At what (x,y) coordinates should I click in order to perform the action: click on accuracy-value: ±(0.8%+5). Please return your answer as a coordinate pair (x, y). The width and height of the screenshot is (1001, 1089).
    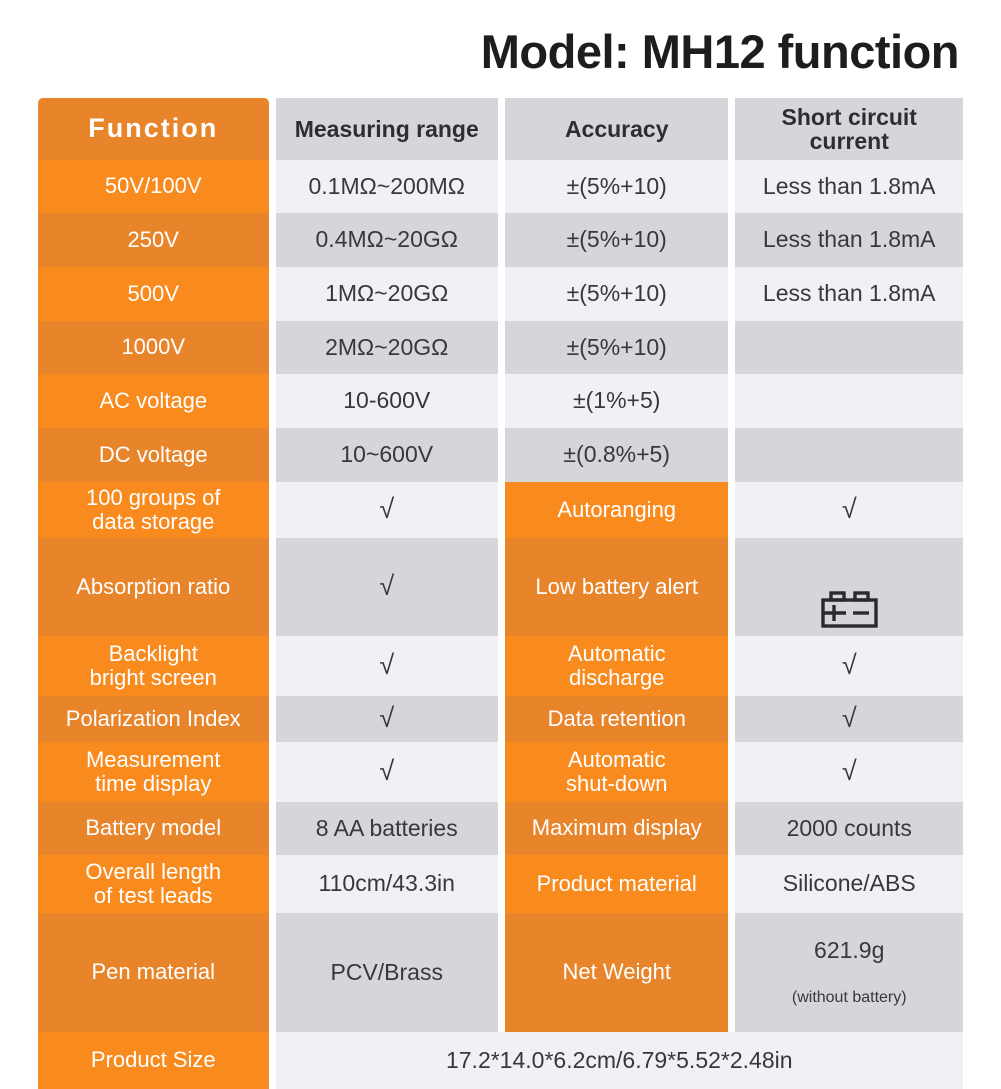
    Looking at the image, I should click on (616, 455).